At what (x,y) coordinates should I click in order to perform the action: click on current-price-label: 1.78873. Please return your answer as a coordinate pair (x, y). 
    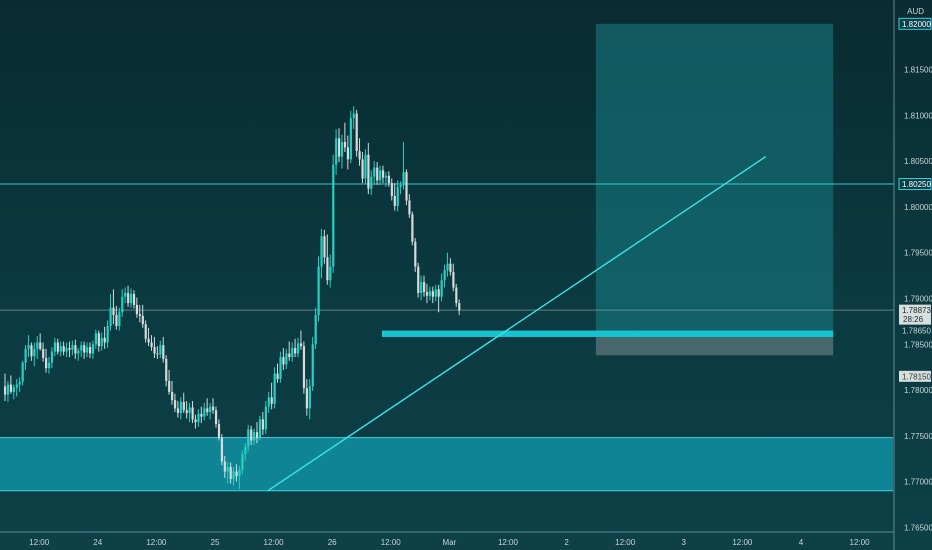
    Looking at the image, I should click on (916, 310).